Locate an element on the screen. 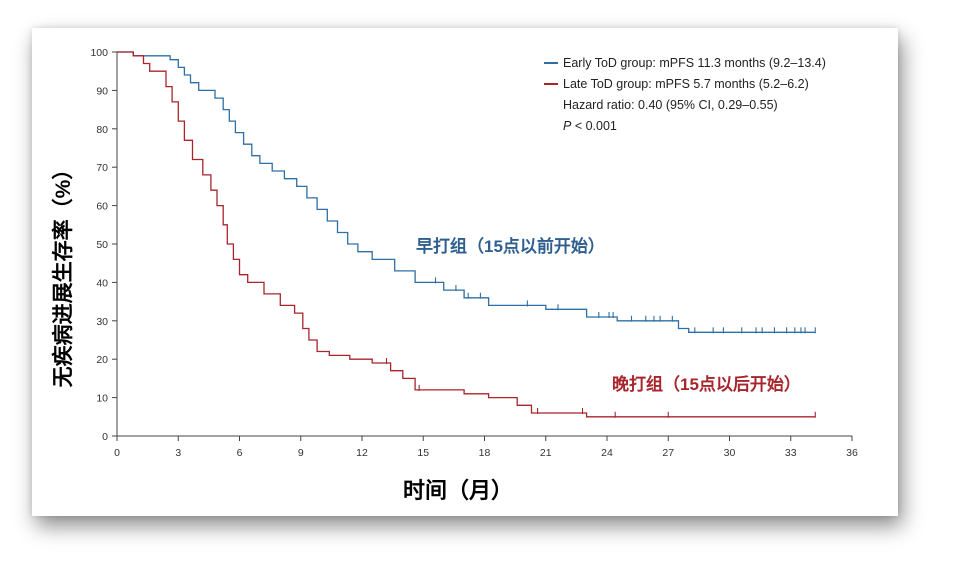 This screenshot has width=962, height=576. y-tick-label: 40 is located at coordinates (102, 283).